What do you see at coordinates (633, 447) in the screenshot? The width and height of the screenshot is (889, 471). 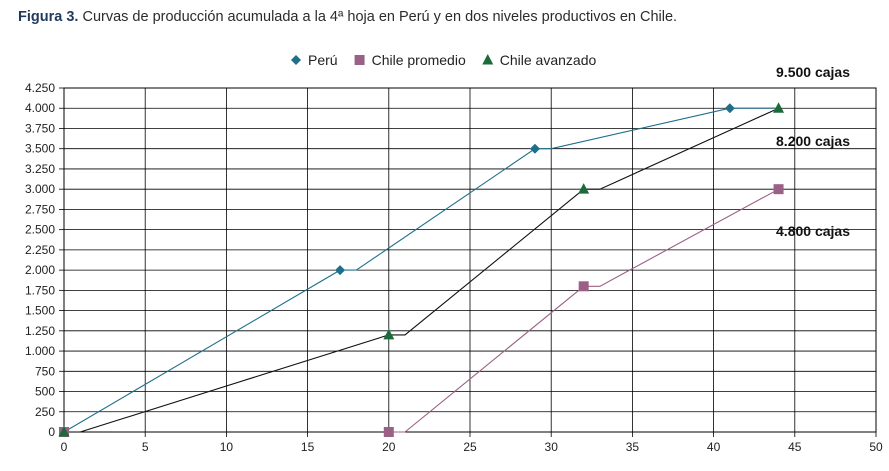 I see `x-tick-label: 35` at bounding box center [633, 447].